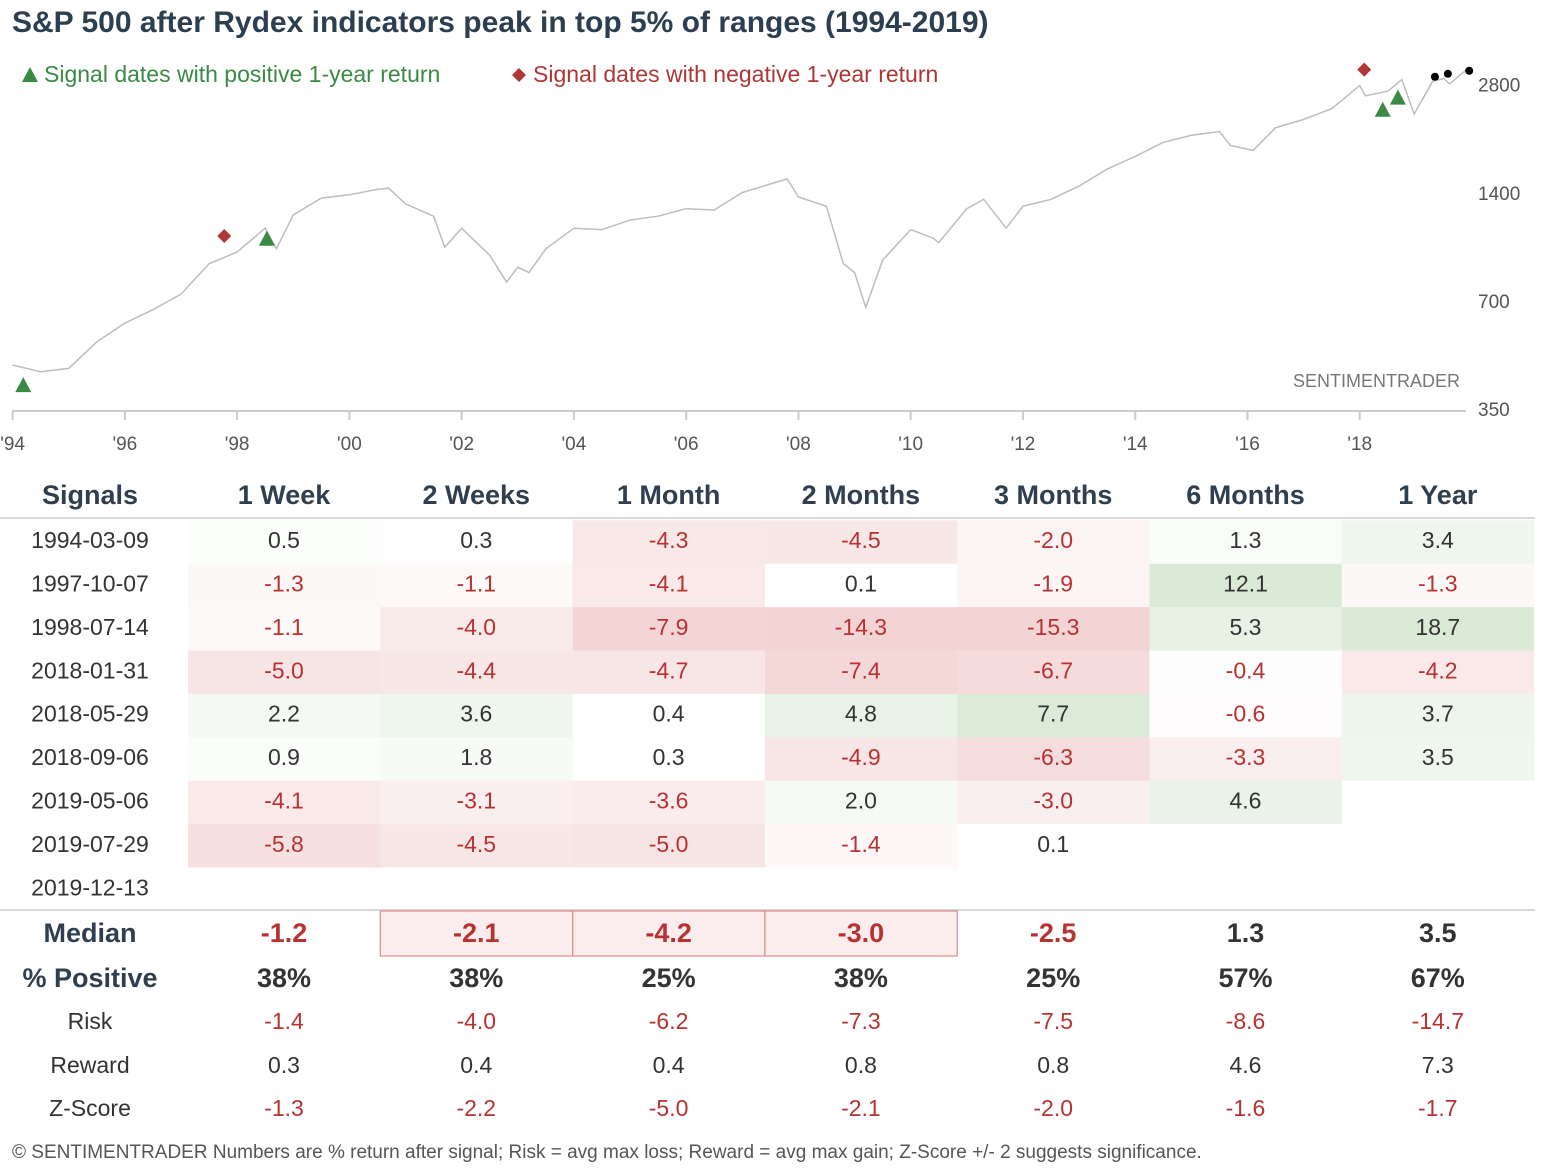 The width and height of the screenshot is (1550, 1176). What do you see at coordinates (1053, 1108) in the screenshot?
I see `summary-value: -2.0` at bounding box center [1053, 1108].